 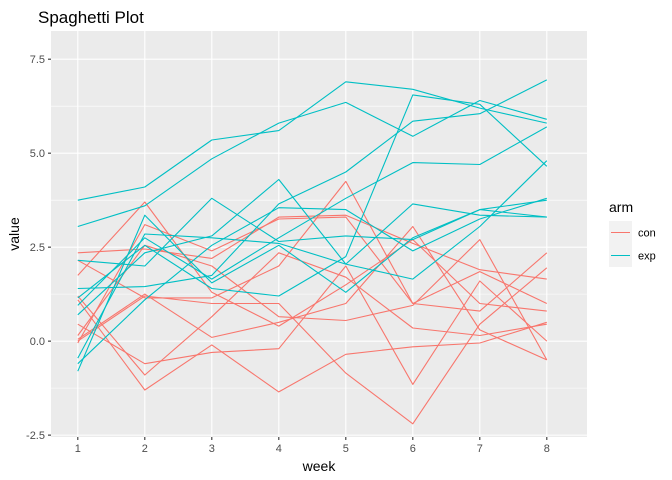 What do you see at coordinates (319, 466) in the screenshot?
I see `x-axis-title: week` at bounding box center [319, 466].